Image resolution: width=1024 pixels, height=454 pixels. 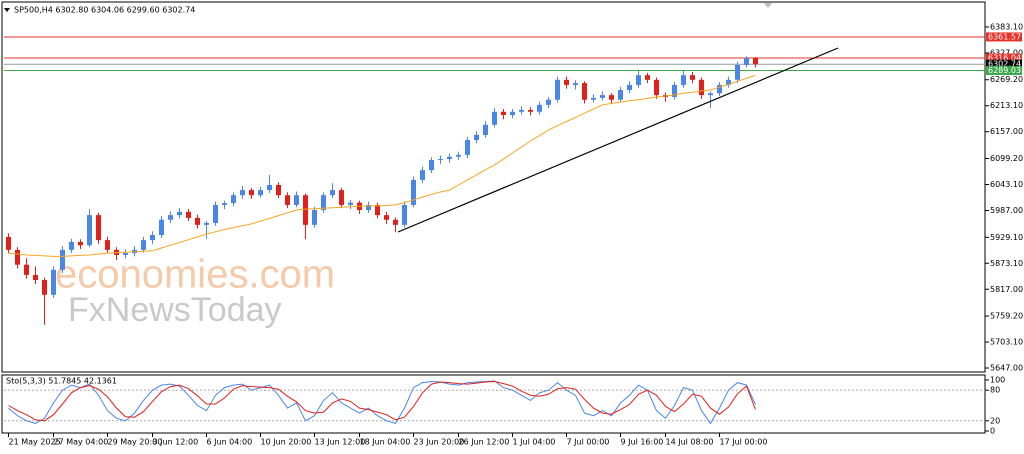 I want to click on y-tick-label: 5873.10, so click(x=1006, y=263).